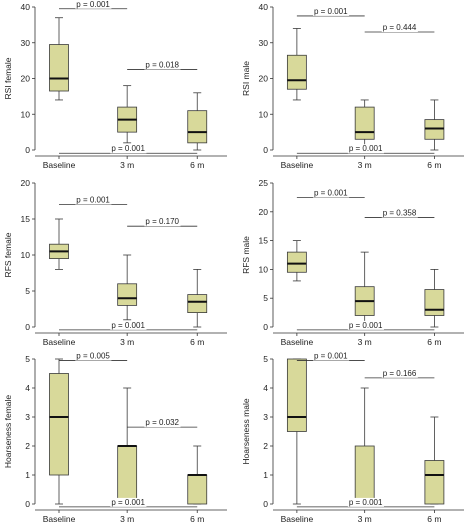 The height and width of the screenshot is (526, 474). What do you see at coordinates (8, 432) in the screenshot?
I see `y-axis-label: Hoarseness female` at bounding box center [8, 432].